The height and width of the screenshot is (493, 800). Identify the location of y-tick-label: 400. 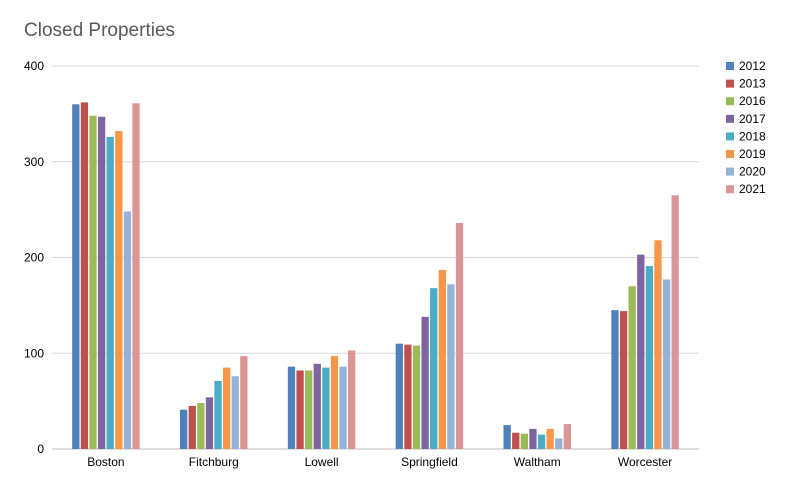
(34, 66).